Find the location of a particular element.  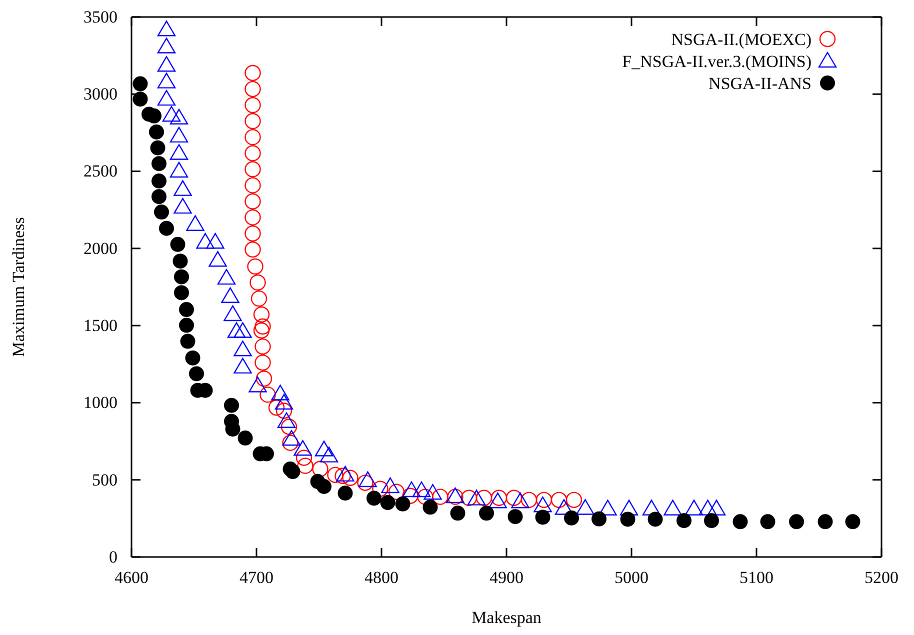

y-tick-label: 2000 is located at coordinates (101, 248).